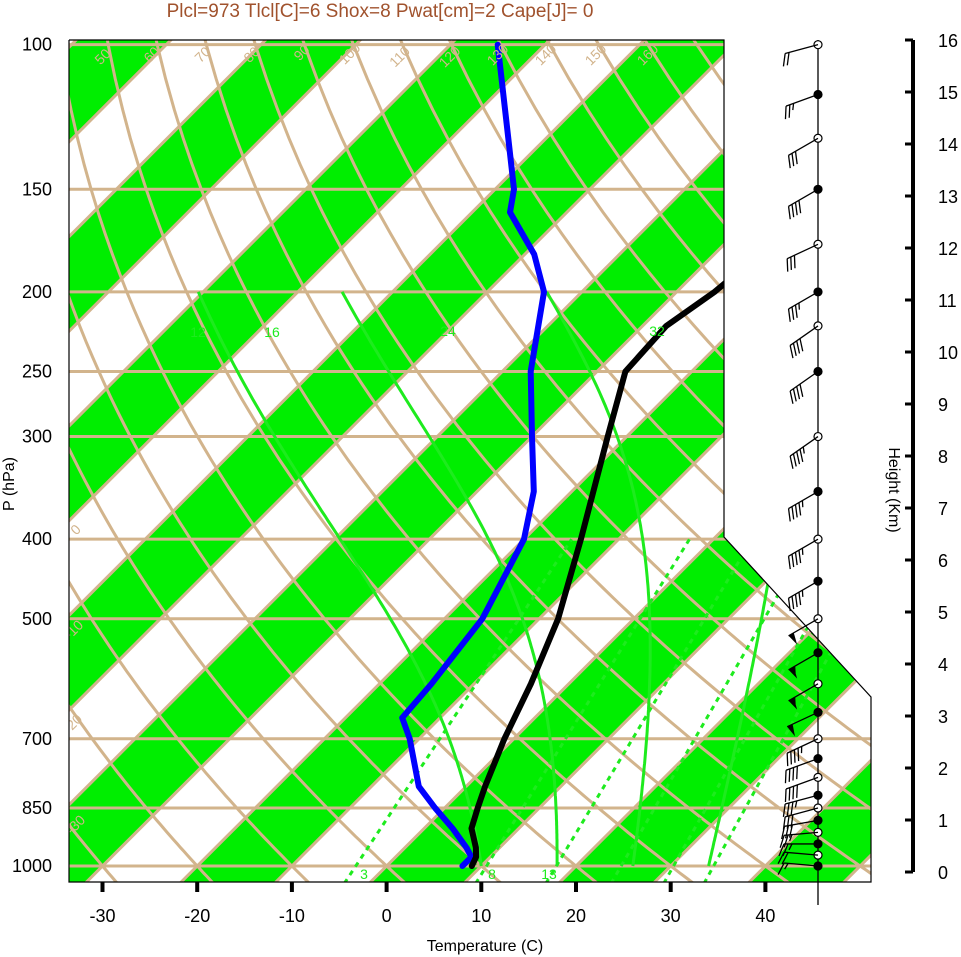 The height and width of the screenshot is (957, 961). What do you see at coordinates (37, 808) in the screenshot?
I see `pressure-tick-label: 850` at bounding box center [37, 808].